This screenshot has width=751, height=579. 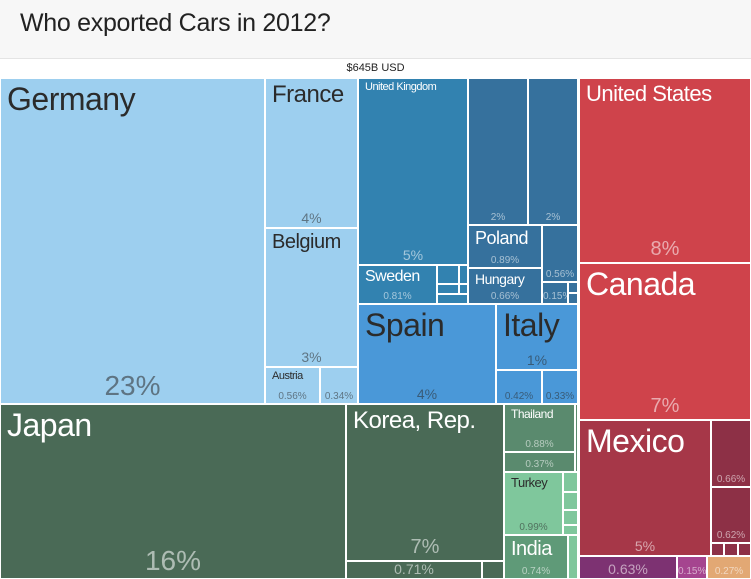 I want to click on tile-share-label: 3%, so click(x=311, y=357).